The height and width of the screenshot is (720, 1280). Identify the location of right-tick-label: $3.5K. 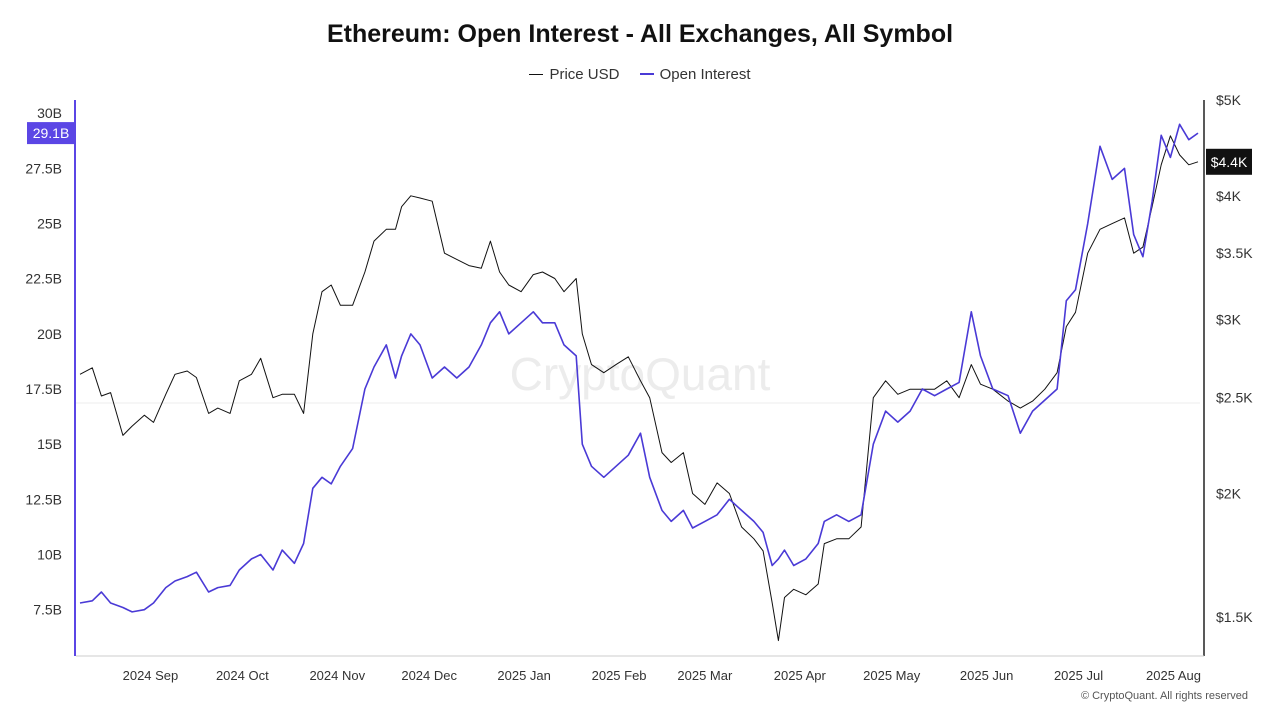
(1234, 253).